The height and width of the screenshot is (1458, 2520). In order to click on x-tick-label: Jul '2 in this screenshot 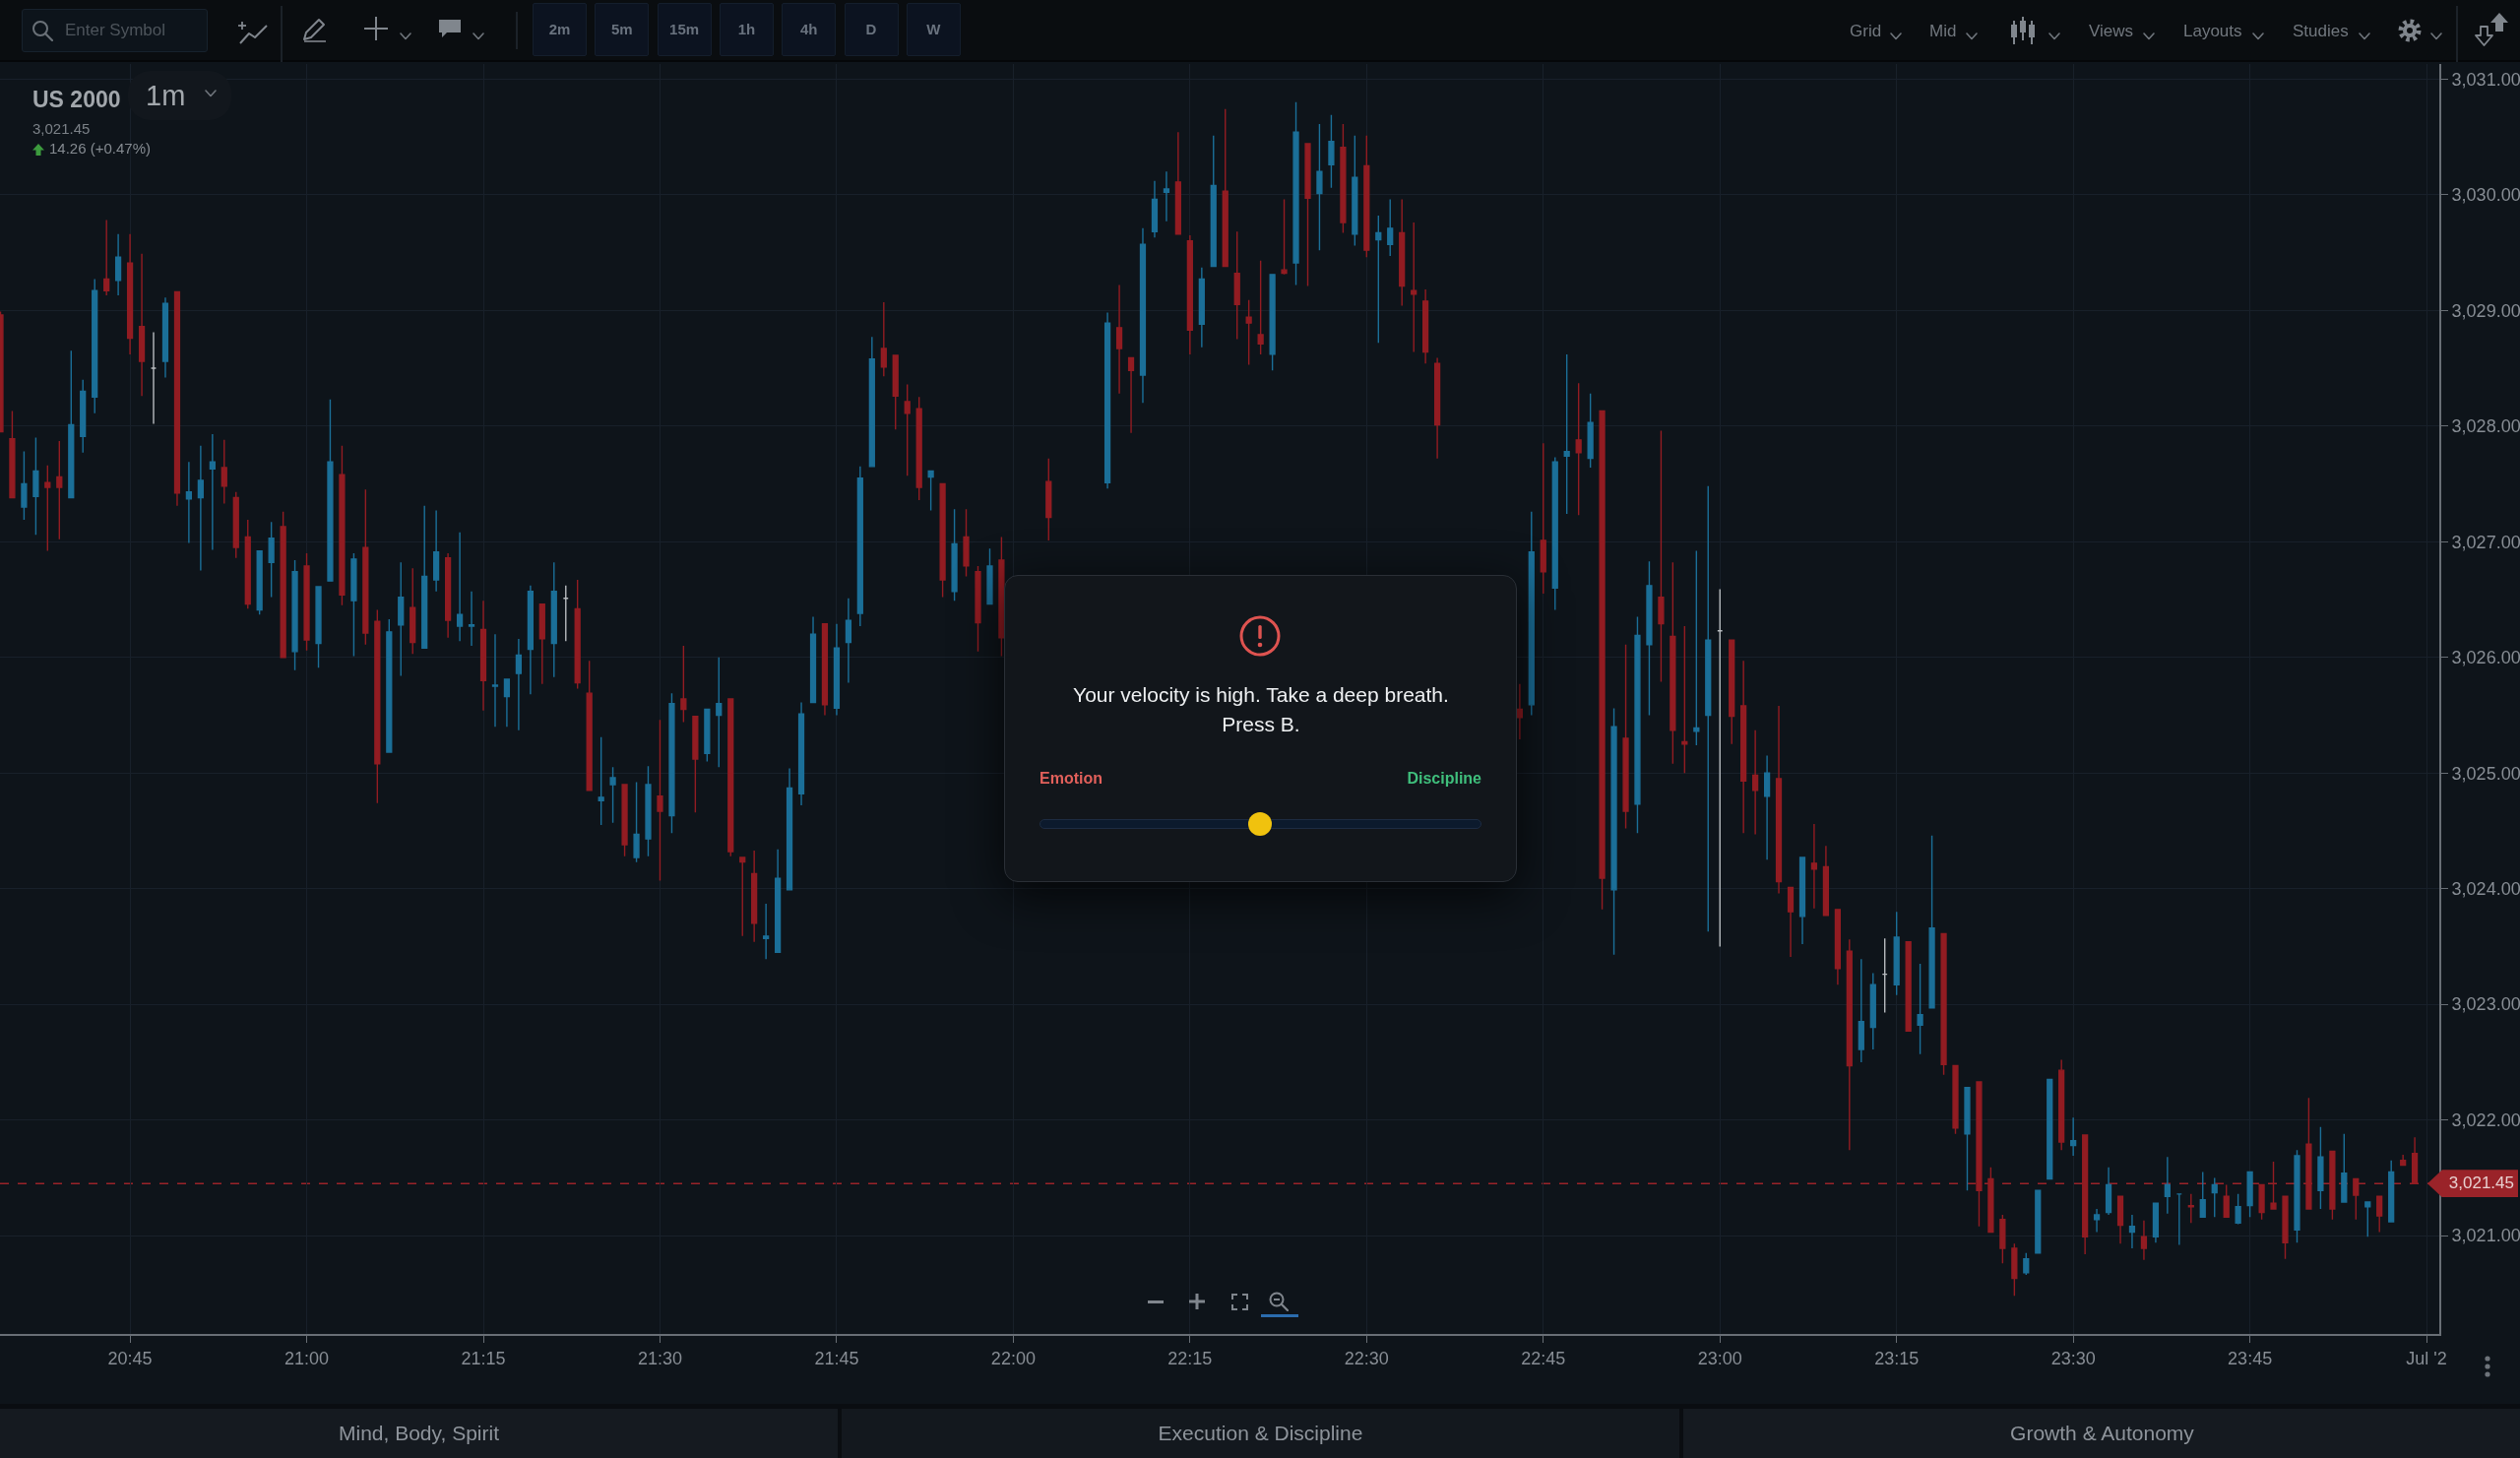, I will do `click(2426, 1358)`.